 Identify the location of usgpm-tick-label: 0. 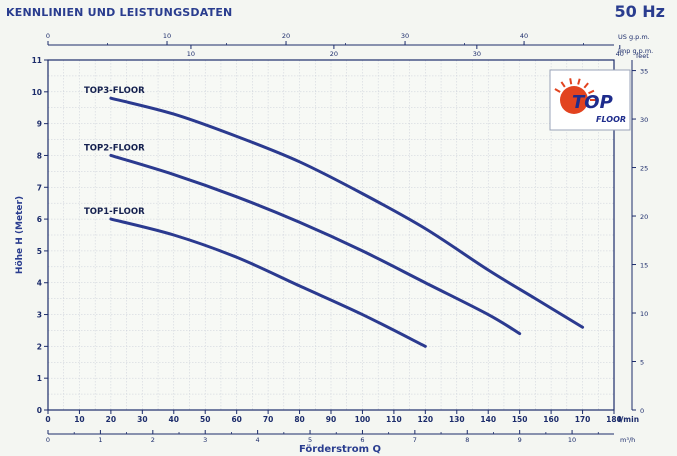
(48, 36).